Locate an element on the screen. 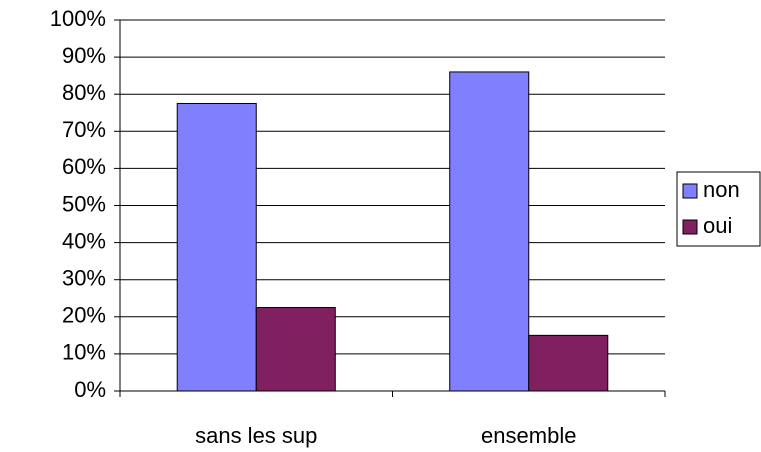 Image resolution: width=761 pixels, height=452 pixels. y-tick-label: 90% is located at coordinates (84, 55).